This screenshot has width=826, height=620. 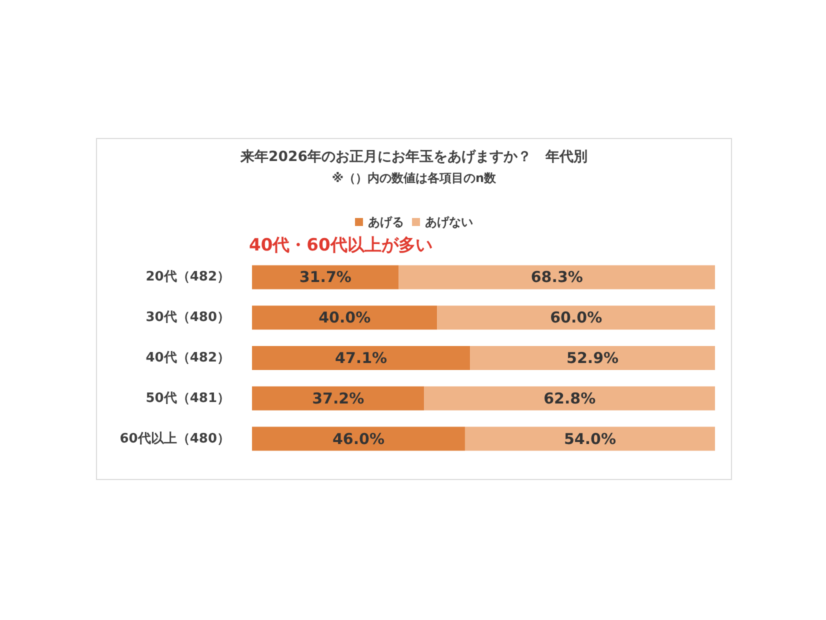 I want to click on y-tick-label: 50代（481）, so click(x=188, y=398).